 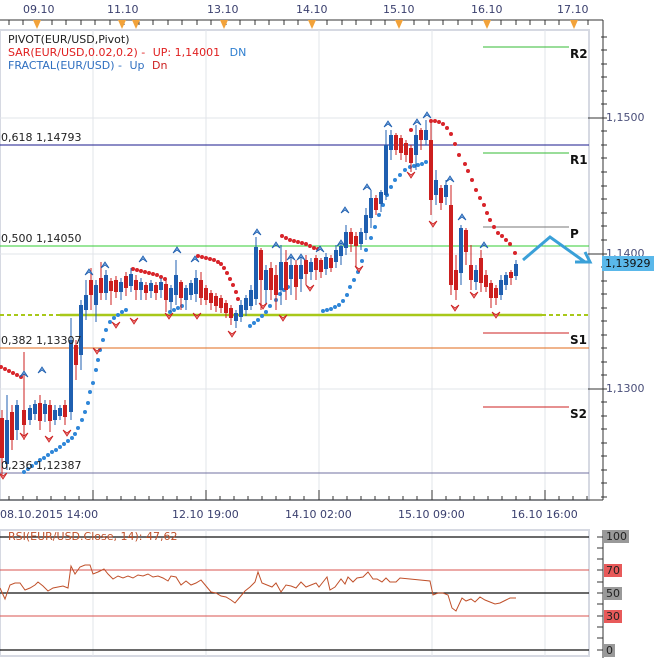 I want to click on legend-fractal-dn: Dn, so click(x=160, y=65).